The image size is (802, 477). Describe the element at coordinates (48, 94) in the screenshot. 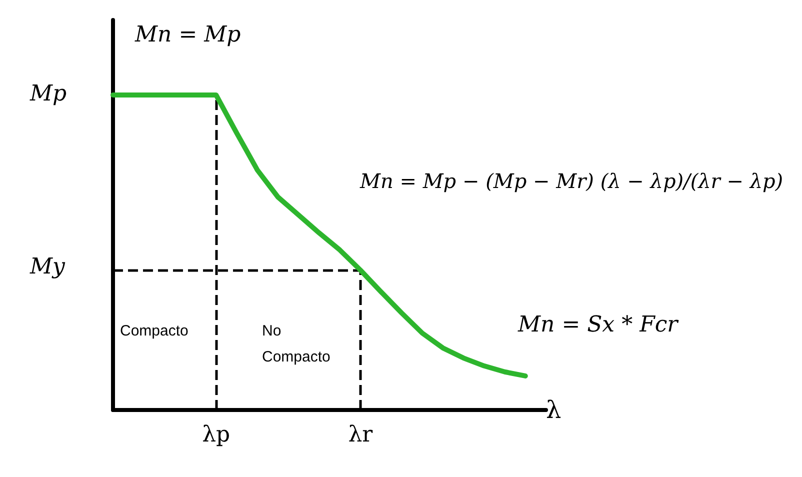

I see `text: Mp` at that location.